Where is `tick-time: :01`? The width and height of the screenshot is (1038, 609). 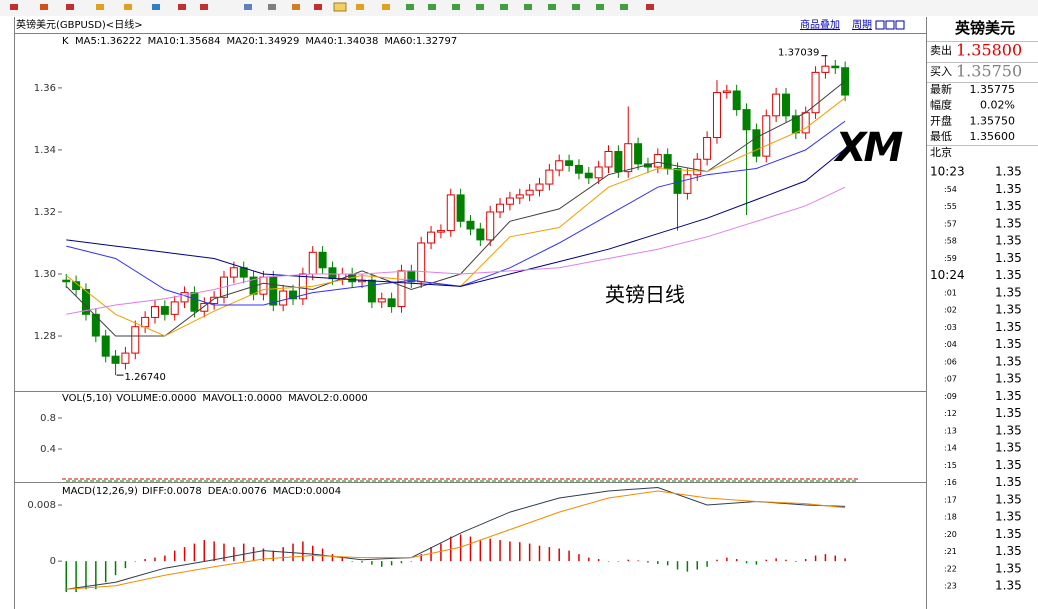
tick-time: :01 is located at coordinates (950, 292).